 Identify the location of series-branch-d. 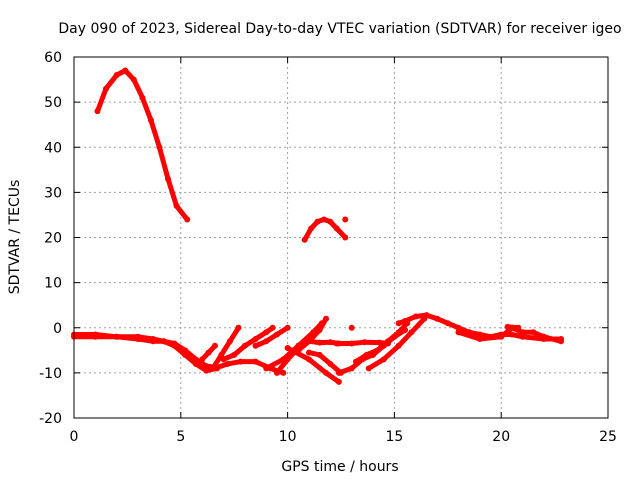
(271, 336).